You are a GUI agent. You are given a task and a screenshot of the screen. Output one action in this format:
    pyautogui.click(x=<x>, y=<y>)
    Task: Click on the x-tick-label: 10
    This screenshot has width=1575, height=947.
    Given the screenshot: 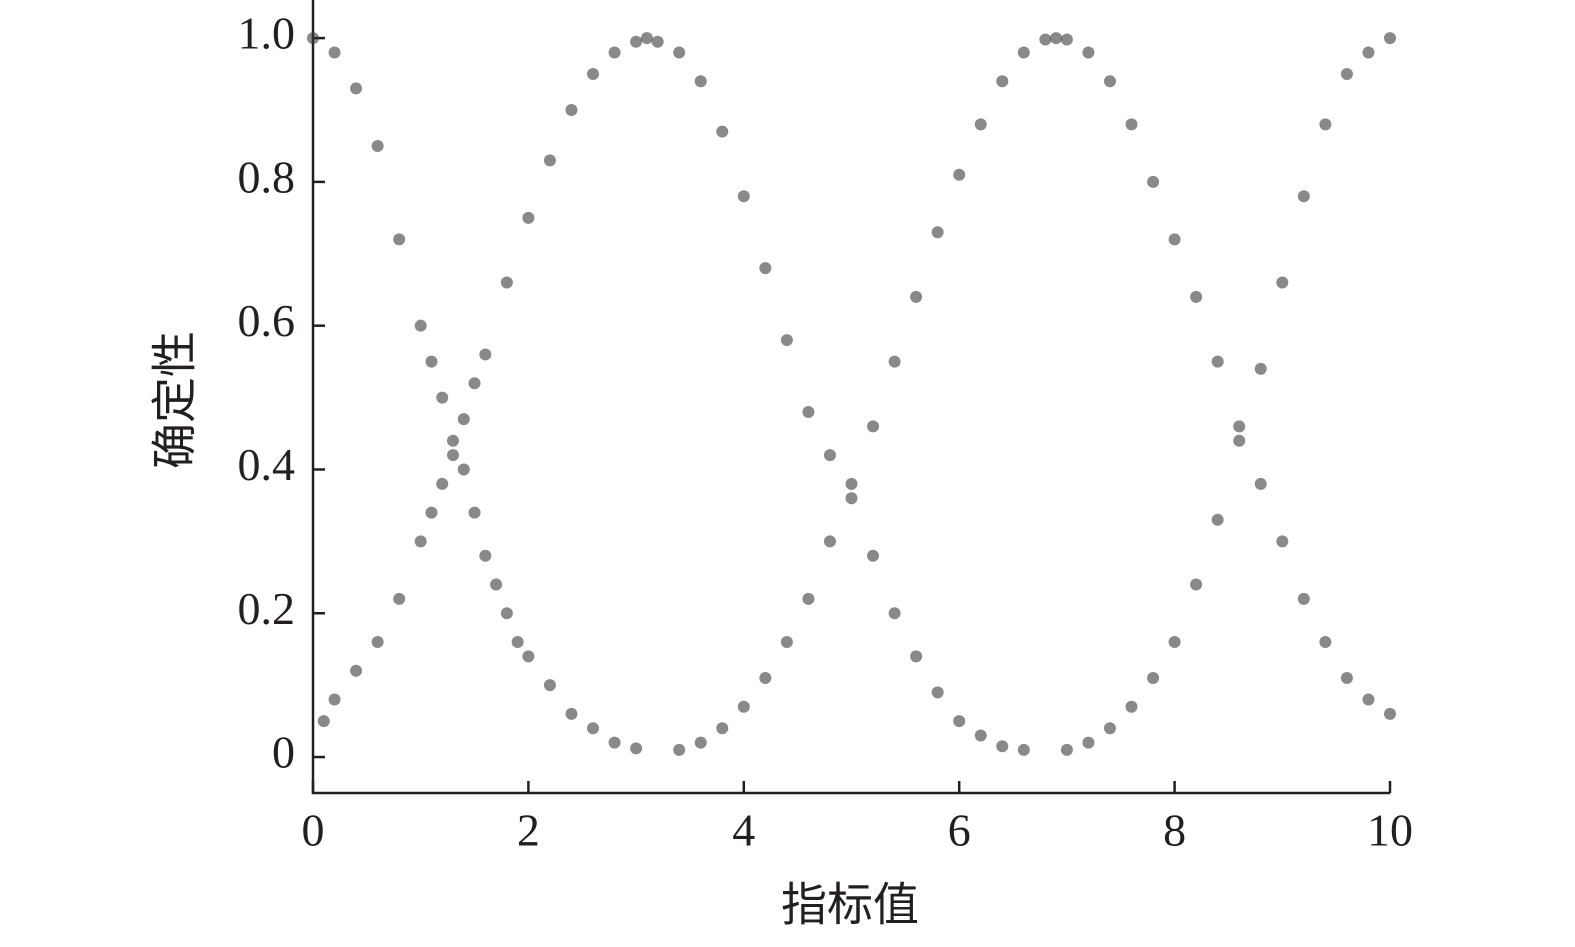 What is the action you would take?
    pyautogui.click(x=1390, y=830)
    